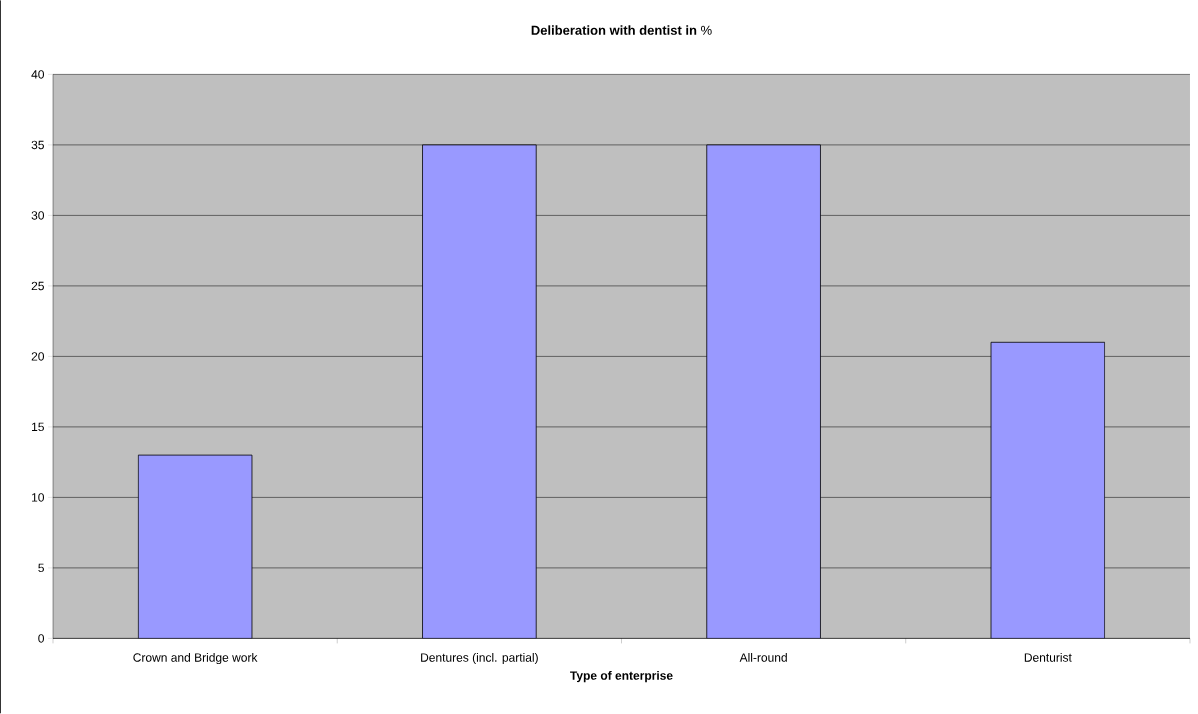 This screenshot has width=1198, height=714. Describe the element at coordinates (621, 677) in the screenshot. I see `x-axis-title: Type of enterprise` at that location.